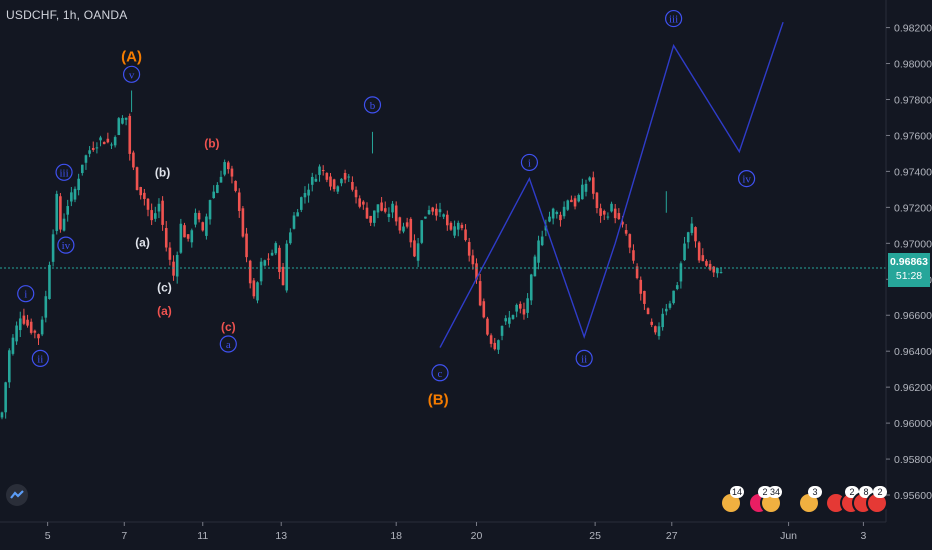 The width and height of the screenshot is (932, 550). I want to click on price-tick-label: 0.97000, so click(913, 244).